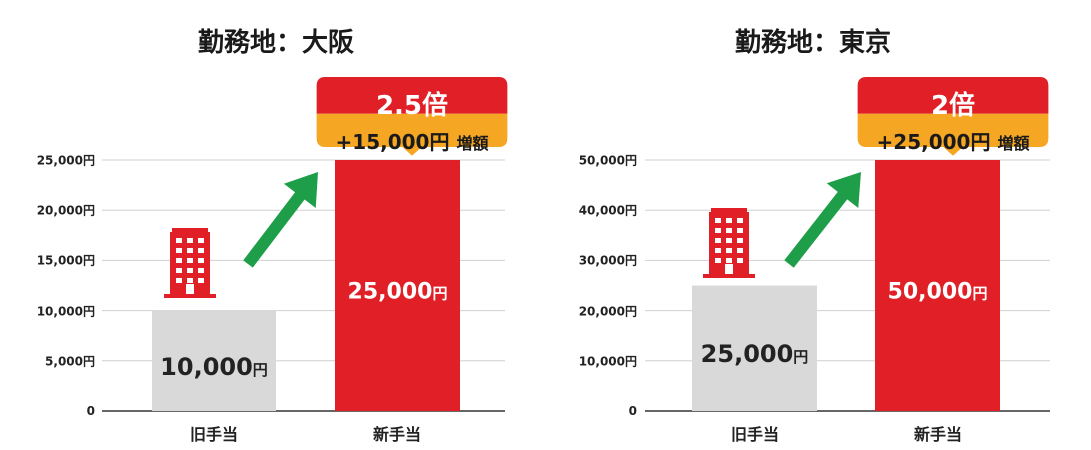 The image size is (1091, 450). Describe the element at coordinates (591, 225) in the screenshot. I see `y-axis-ticks: 0 10,000円 20,000円 30,000円 40,000円 50,000円` at that location.